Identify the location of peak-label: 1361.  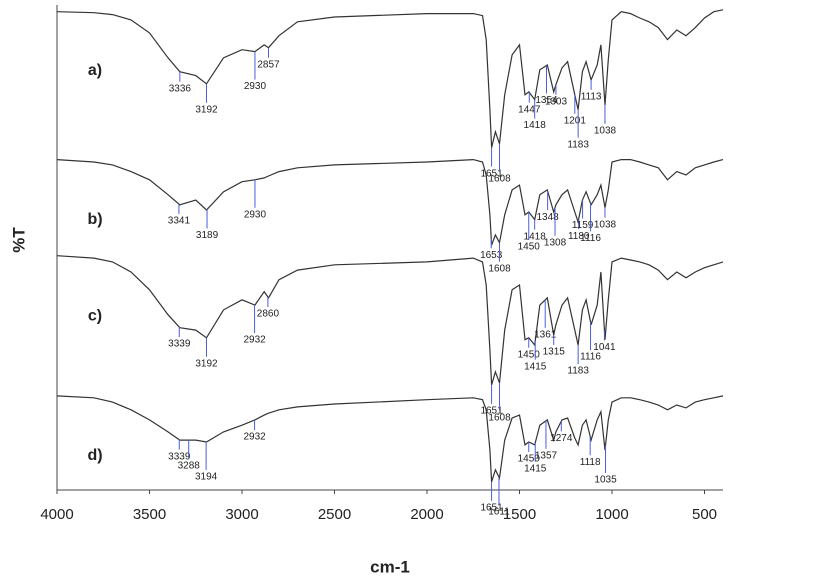
(545, 335).